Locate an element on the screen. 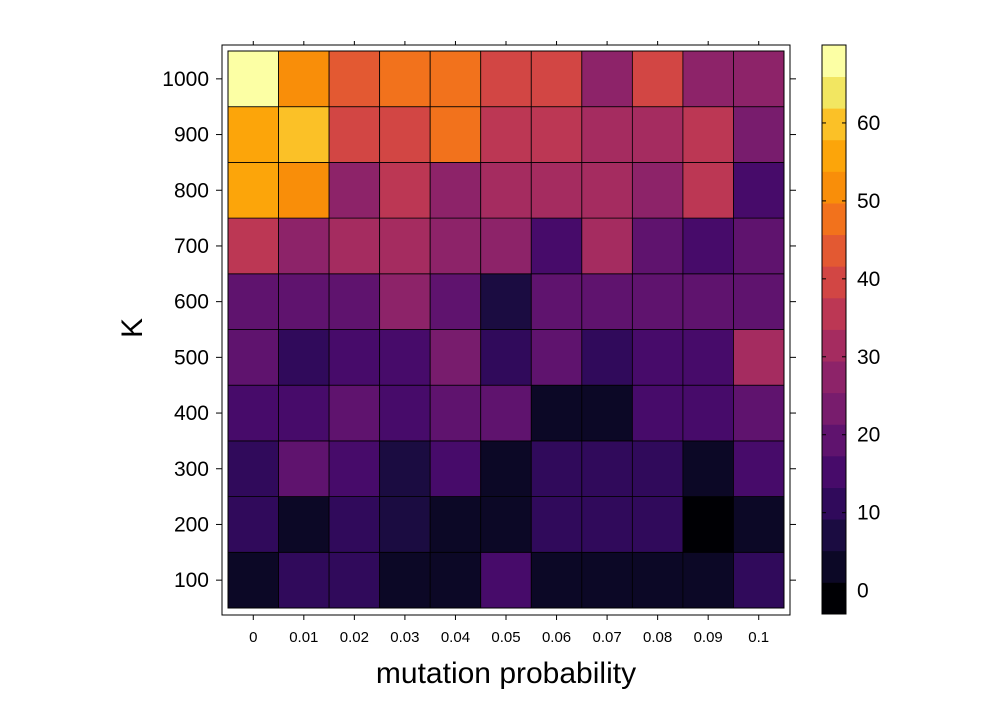 This screenshot has height=704, width=1000. colorbar-tick-label: 50 is located at coordinates (868, 201).